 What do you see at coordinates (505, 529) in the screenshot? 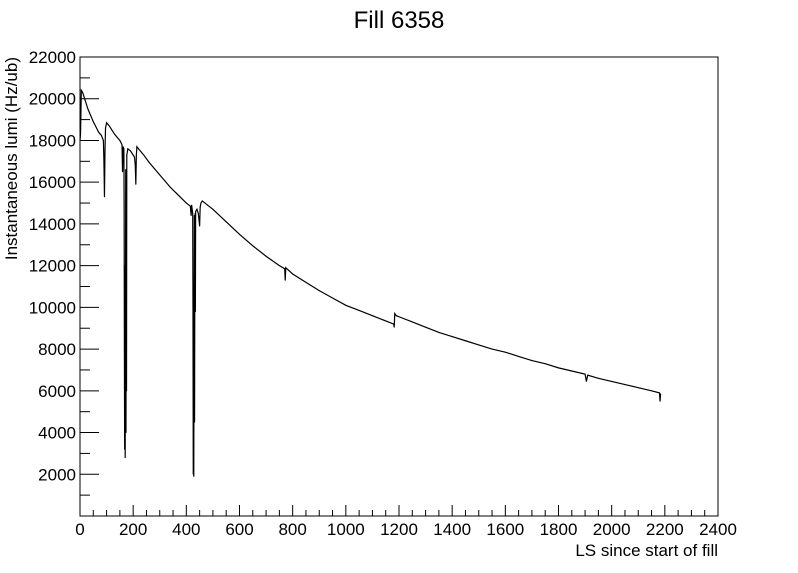
I see `x-tick-label: 1600` at bounding box center [505, 529].